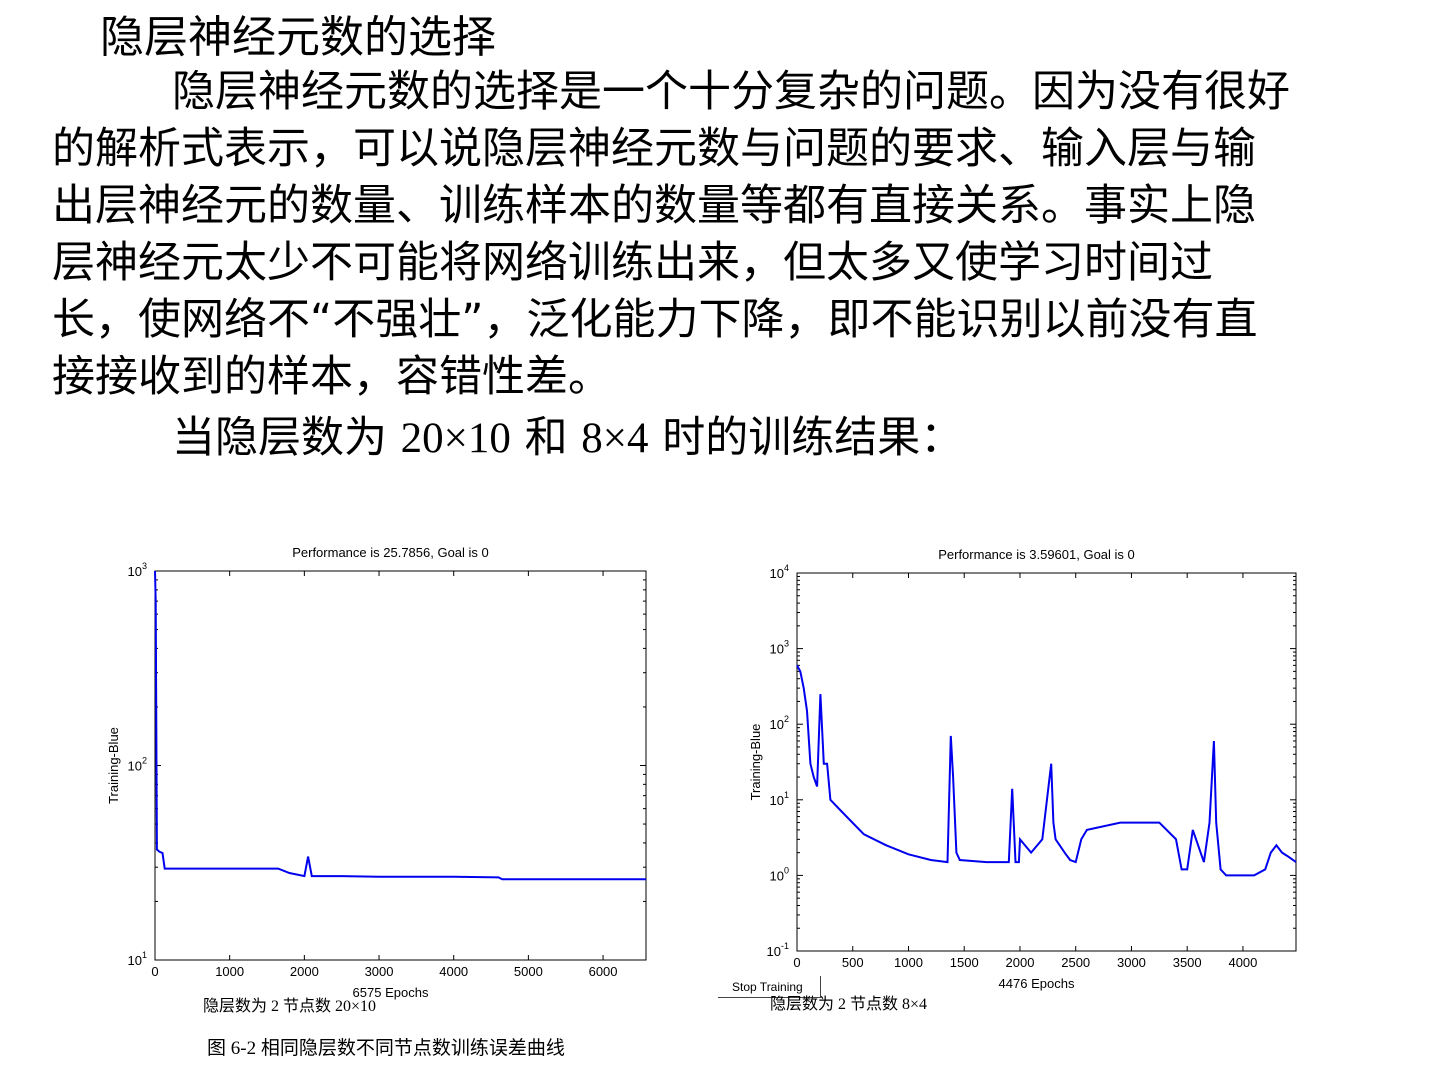 The width and height of the screenshot is (1440, 1080). Describe the element at coordinates (632, 263) in the screenshot. I see `paragraph-line: 层神经元太少不可能将网络训练出来，但太多又使学习时间过` at that location.